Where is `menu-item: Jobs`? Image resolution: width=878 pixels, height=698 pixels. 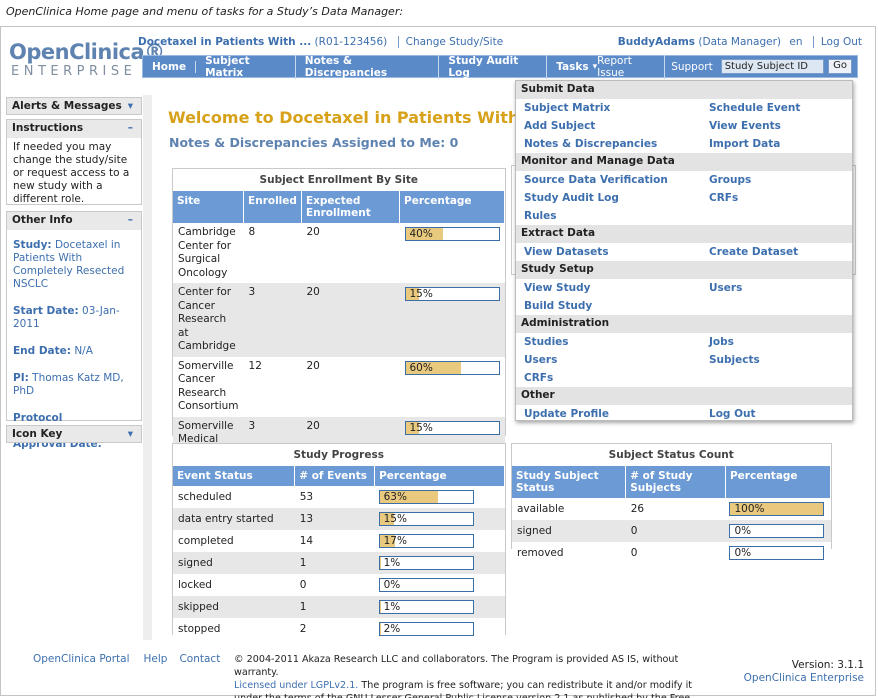 menu-item: Jobs is located at coordinates (721, 342).